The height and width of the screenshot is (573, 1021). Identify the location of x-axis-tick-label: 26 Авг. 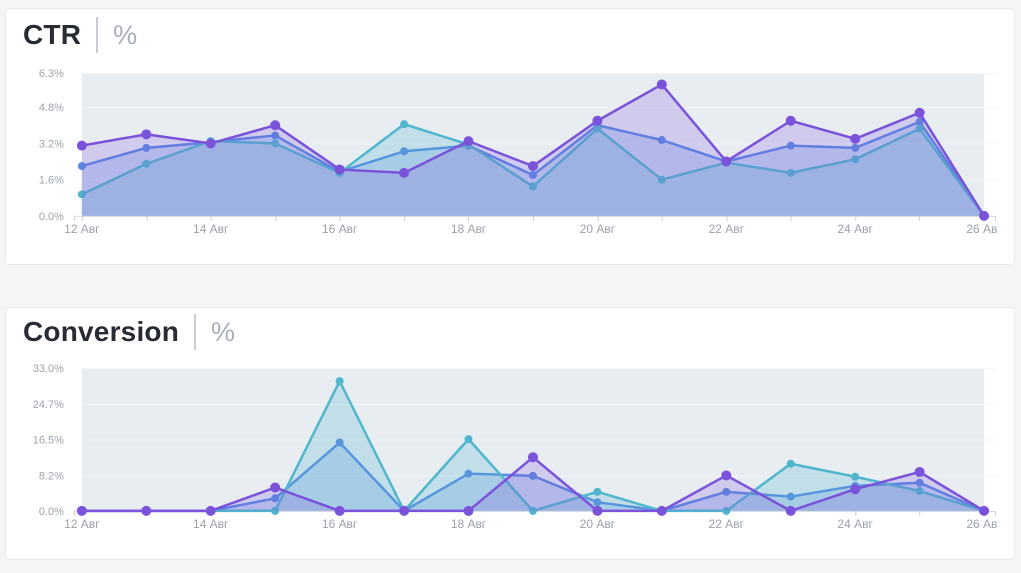
(984, 229).